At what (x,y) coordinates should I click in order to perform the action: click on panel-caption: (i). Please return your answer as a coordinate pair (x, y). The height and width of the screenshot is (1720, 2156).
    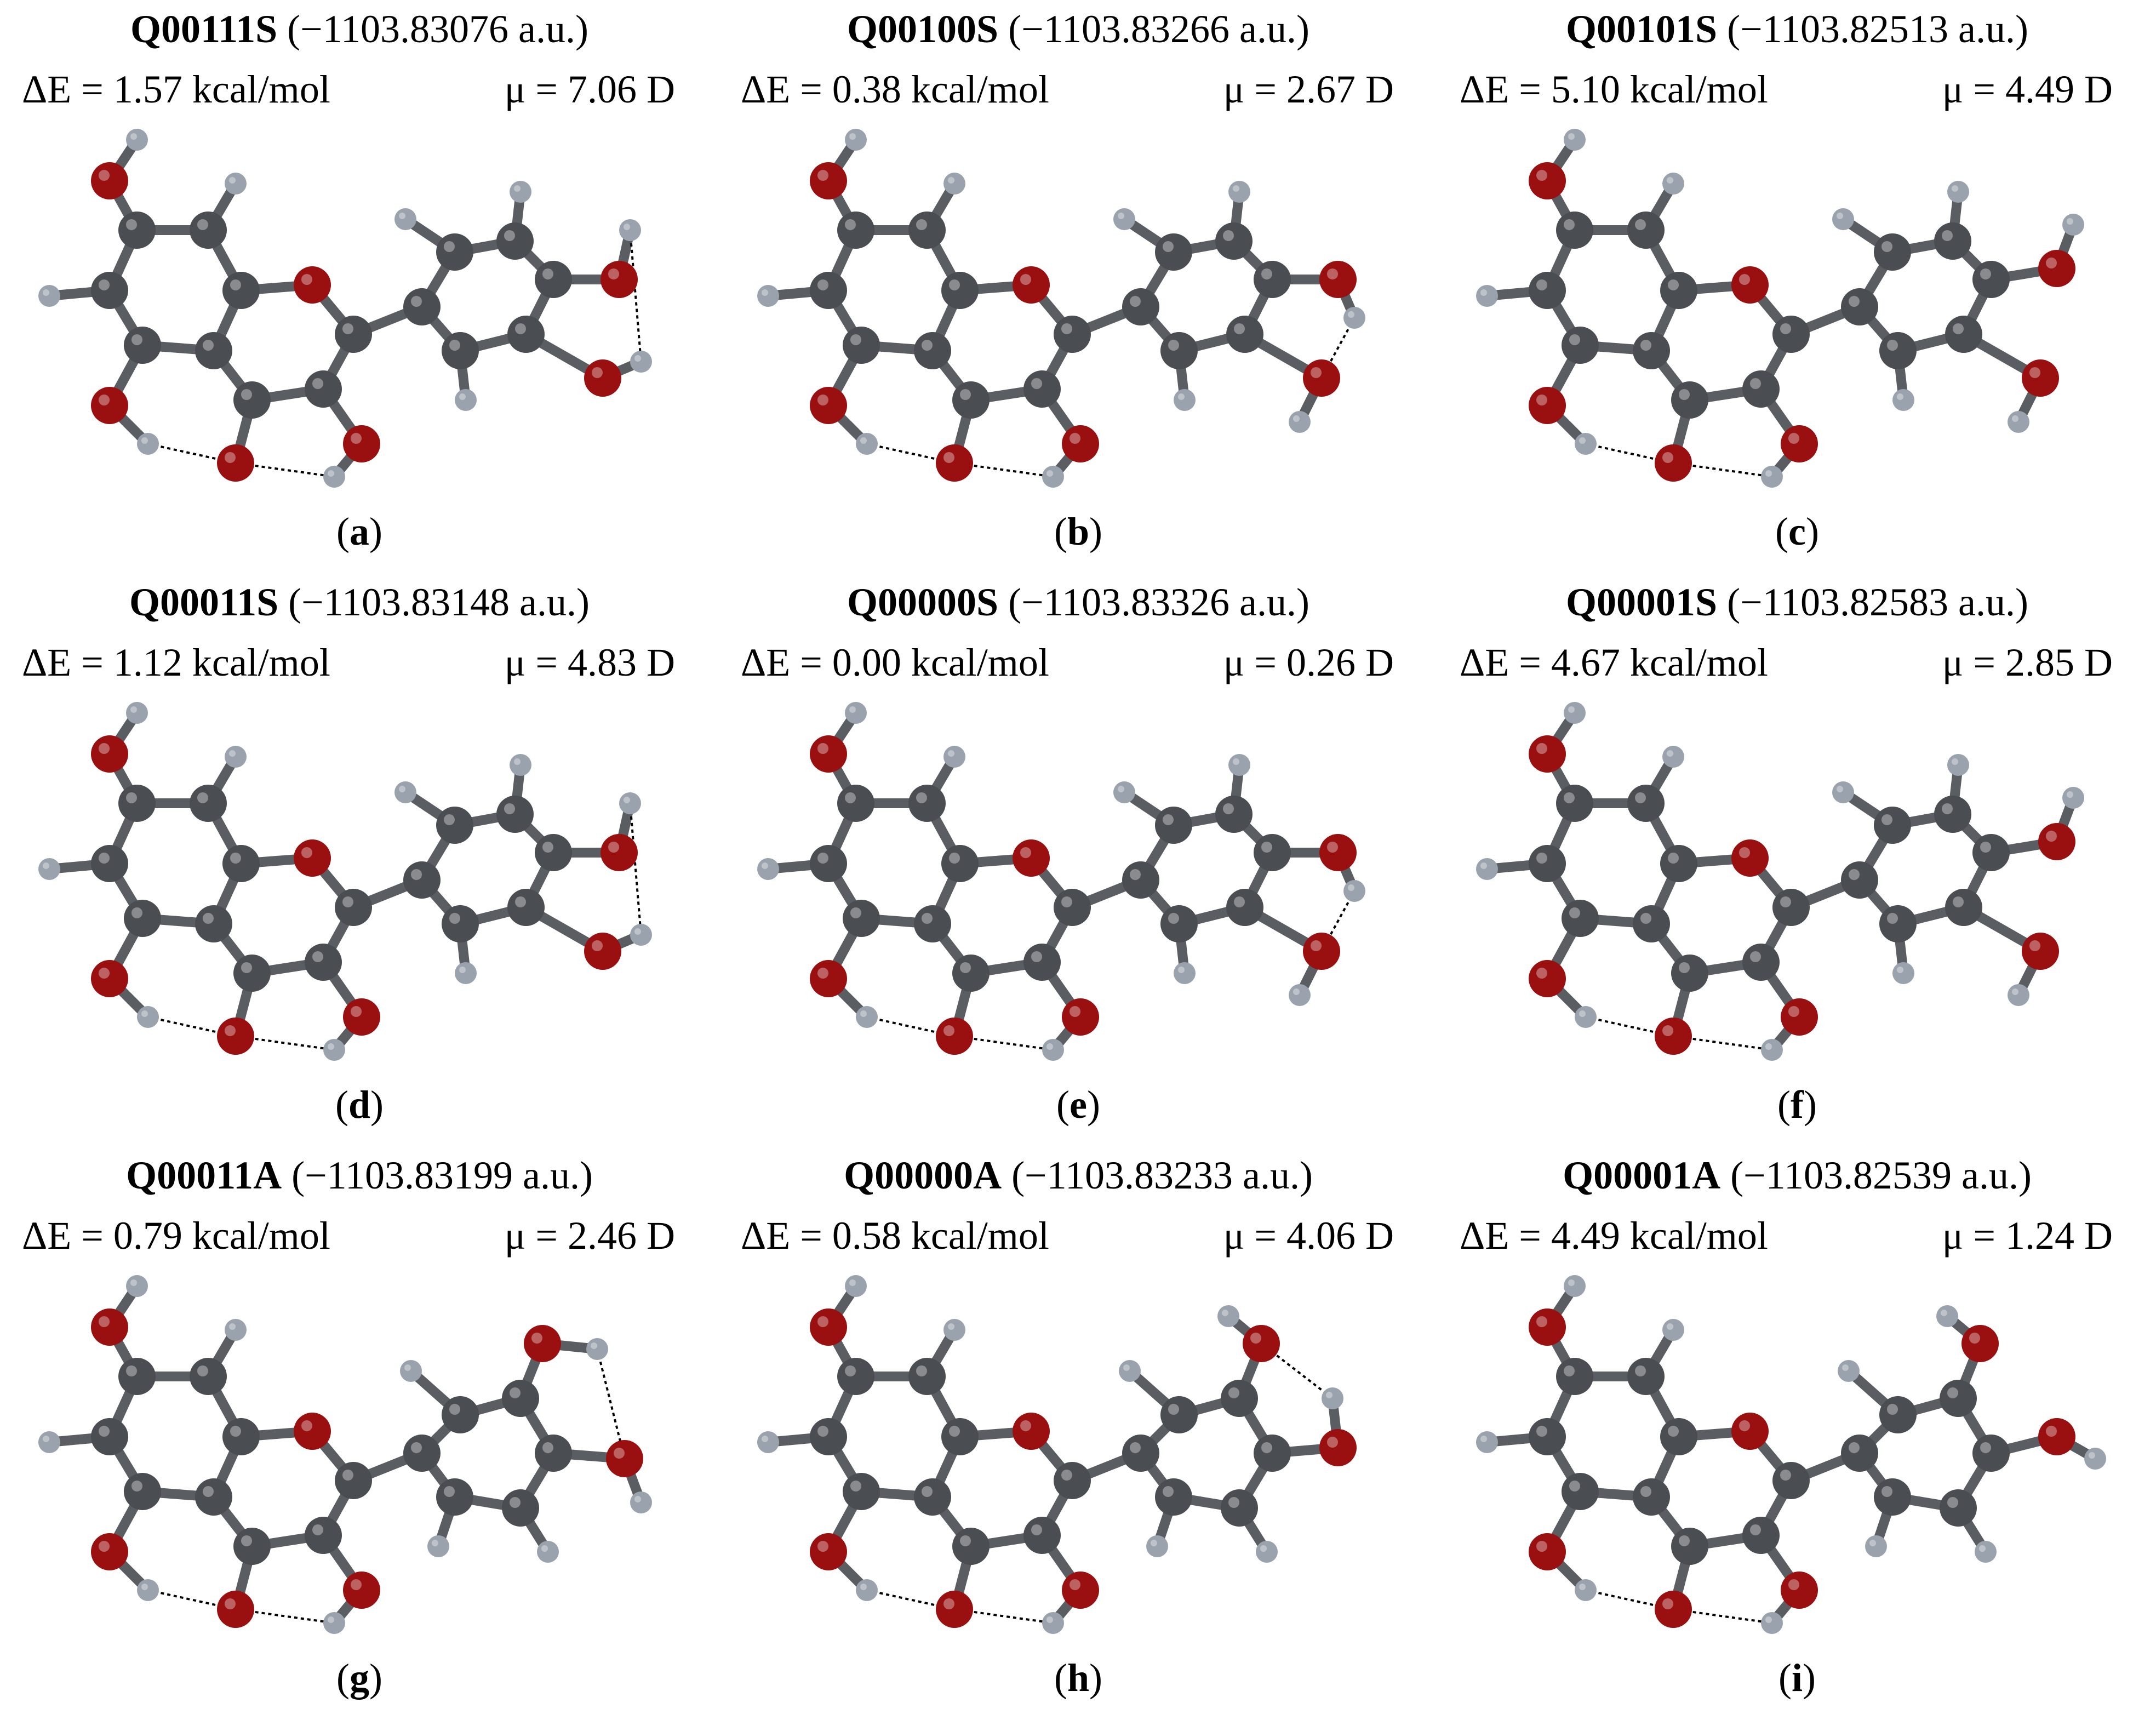
    Looking at the image, I should click on (1797, 1678).